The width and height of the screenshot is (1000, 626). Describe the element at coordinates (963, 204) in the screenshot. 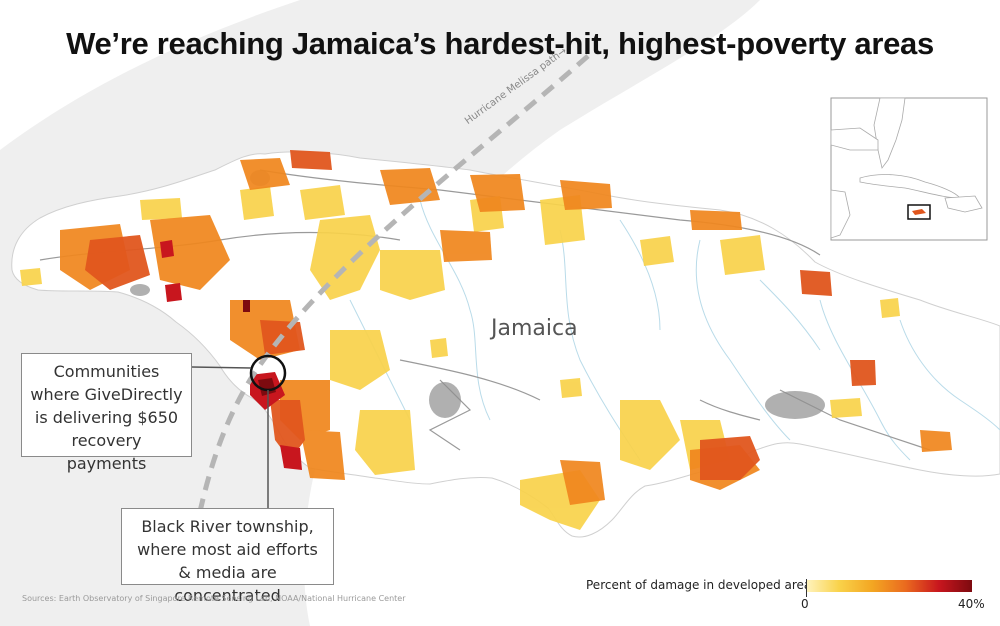

I see `inset-hispaniola` at that location.